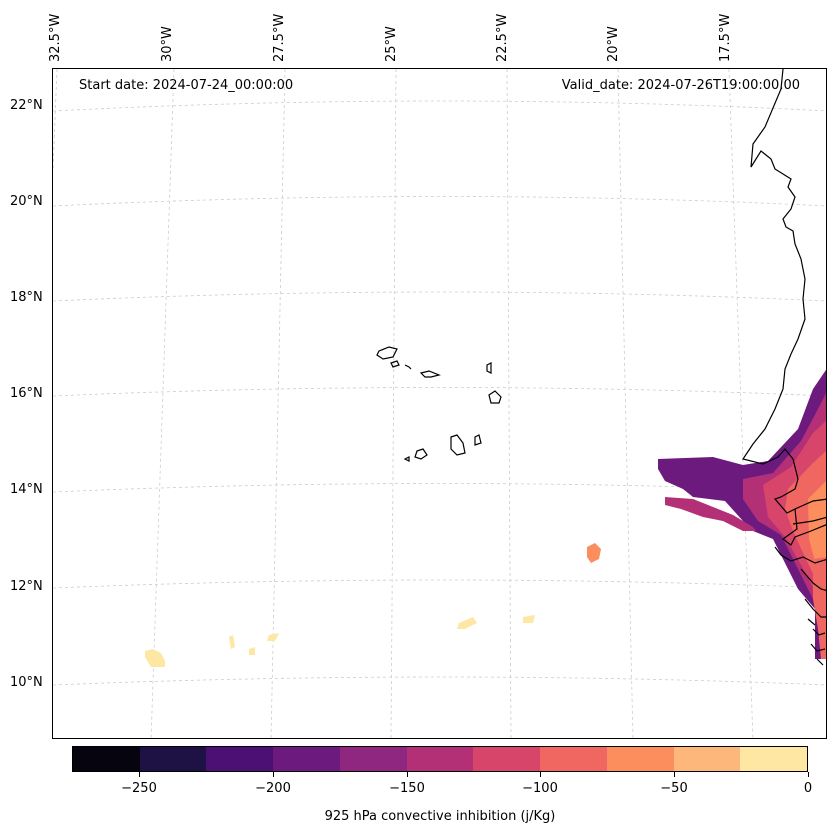 The width and height of the screenshot is (837, 836). What do you see at coordinates (408, 367) in the screenshot?
I see `island-santa-luzia` at bounding box center [408, 367].